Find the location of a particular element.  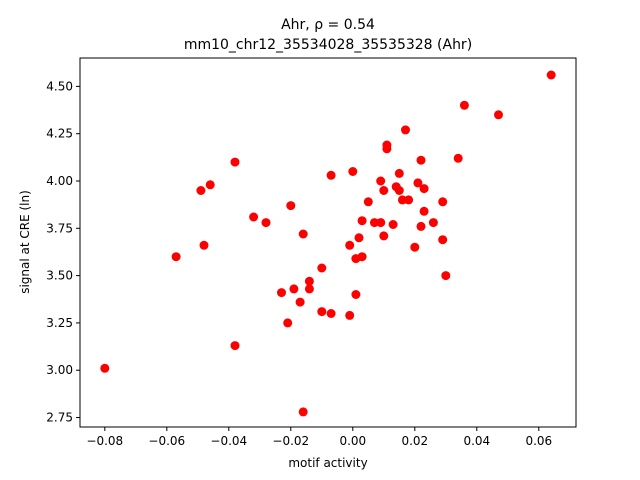

chart-title: Ahr, ρ = 0.54 is located at coordinates (328, 25).